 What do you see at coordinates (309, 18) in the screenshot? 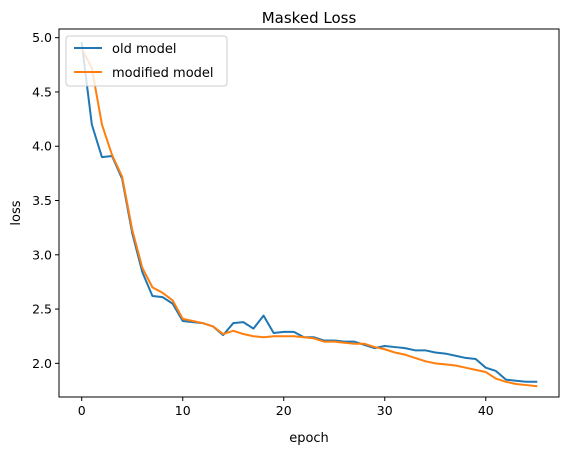
I see `chart-title: Masked Loss` at bounding box center [309, 18].